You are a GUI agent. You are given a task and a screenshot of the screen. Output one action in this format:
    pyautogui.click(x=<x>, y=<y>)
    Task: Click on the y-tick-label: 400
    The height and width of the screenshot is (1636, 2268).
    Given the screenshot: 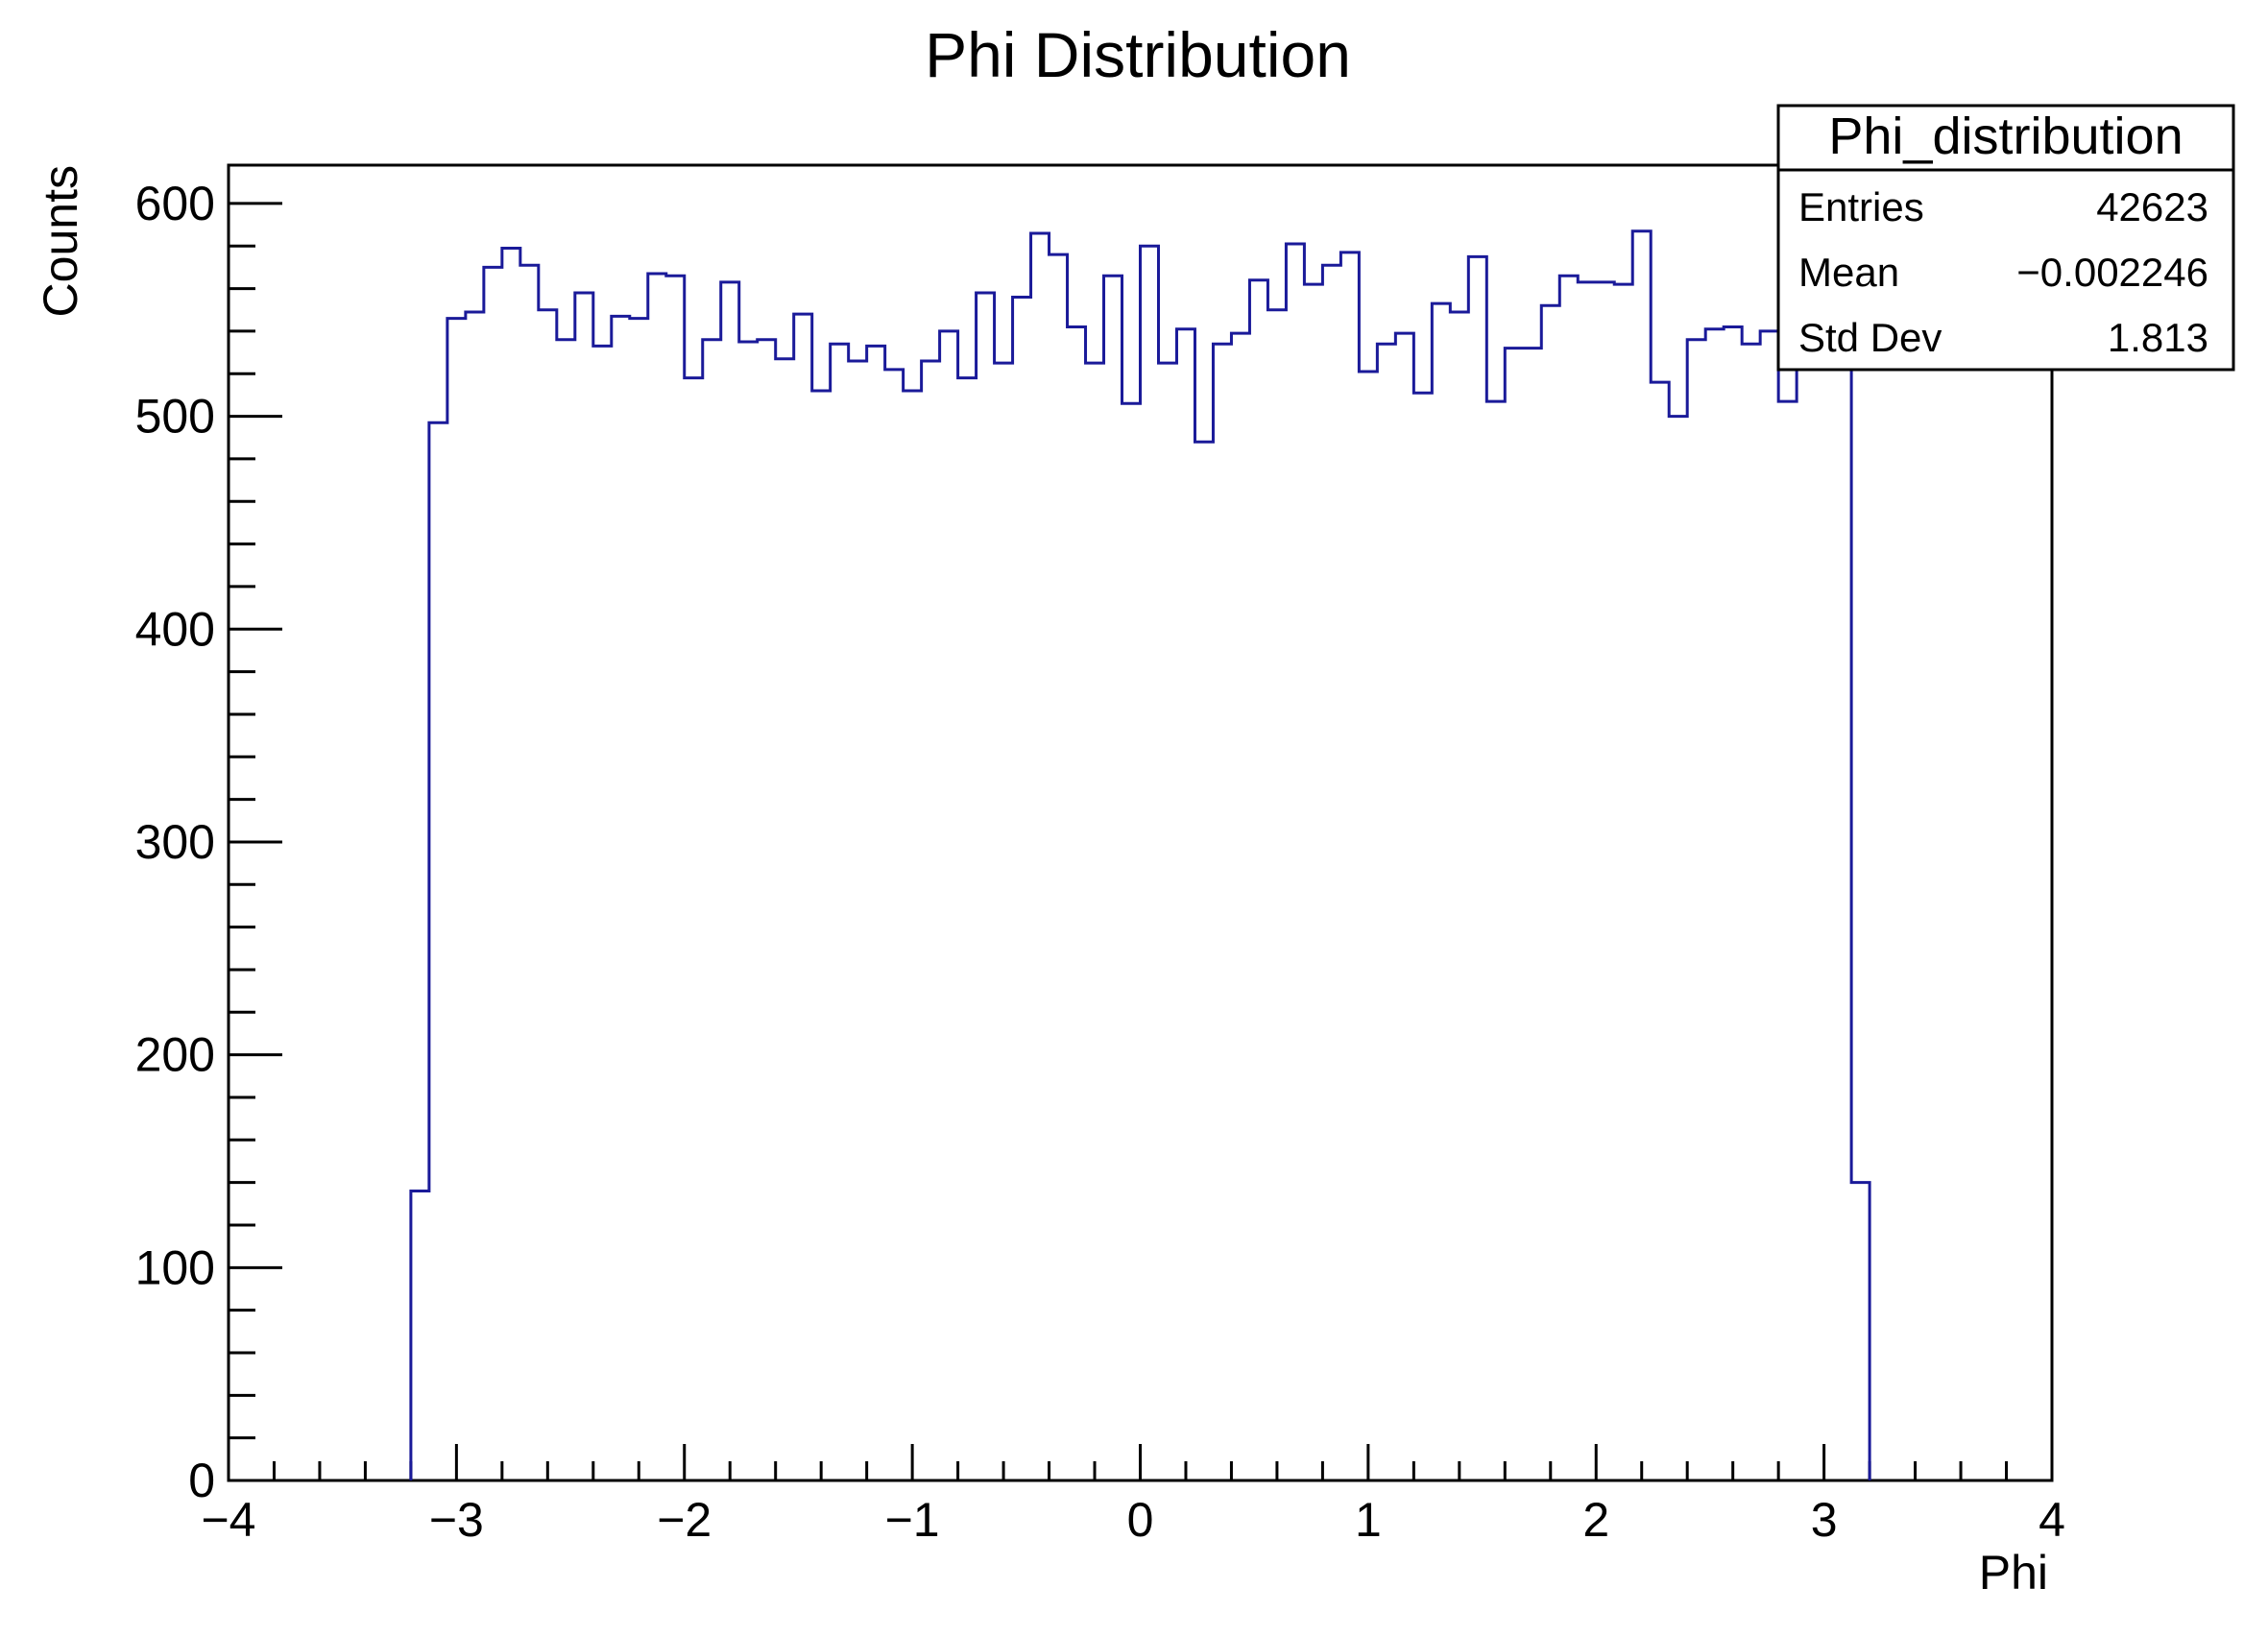 What is the action you would take?
    pyautogui.click(x=175, y=629)
    